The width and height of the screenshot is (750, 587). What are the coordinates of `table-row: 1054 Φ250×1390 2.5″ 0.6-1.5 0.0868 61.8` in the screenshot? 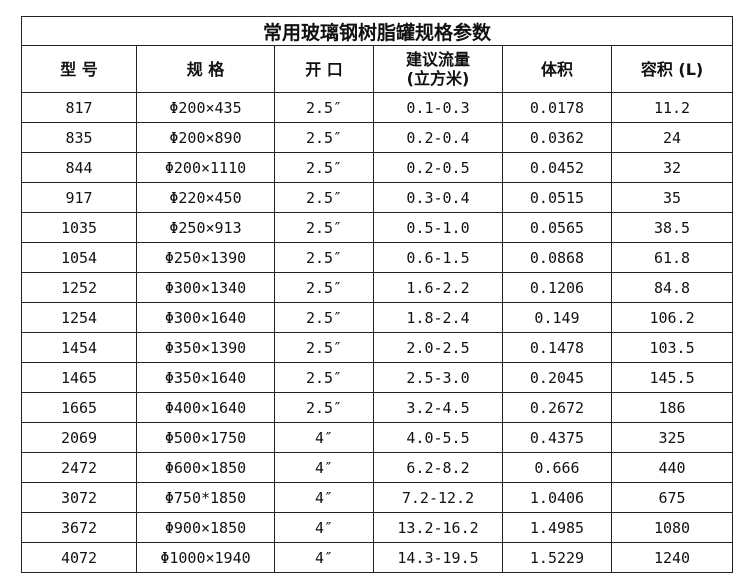 It's located at (377, 257).